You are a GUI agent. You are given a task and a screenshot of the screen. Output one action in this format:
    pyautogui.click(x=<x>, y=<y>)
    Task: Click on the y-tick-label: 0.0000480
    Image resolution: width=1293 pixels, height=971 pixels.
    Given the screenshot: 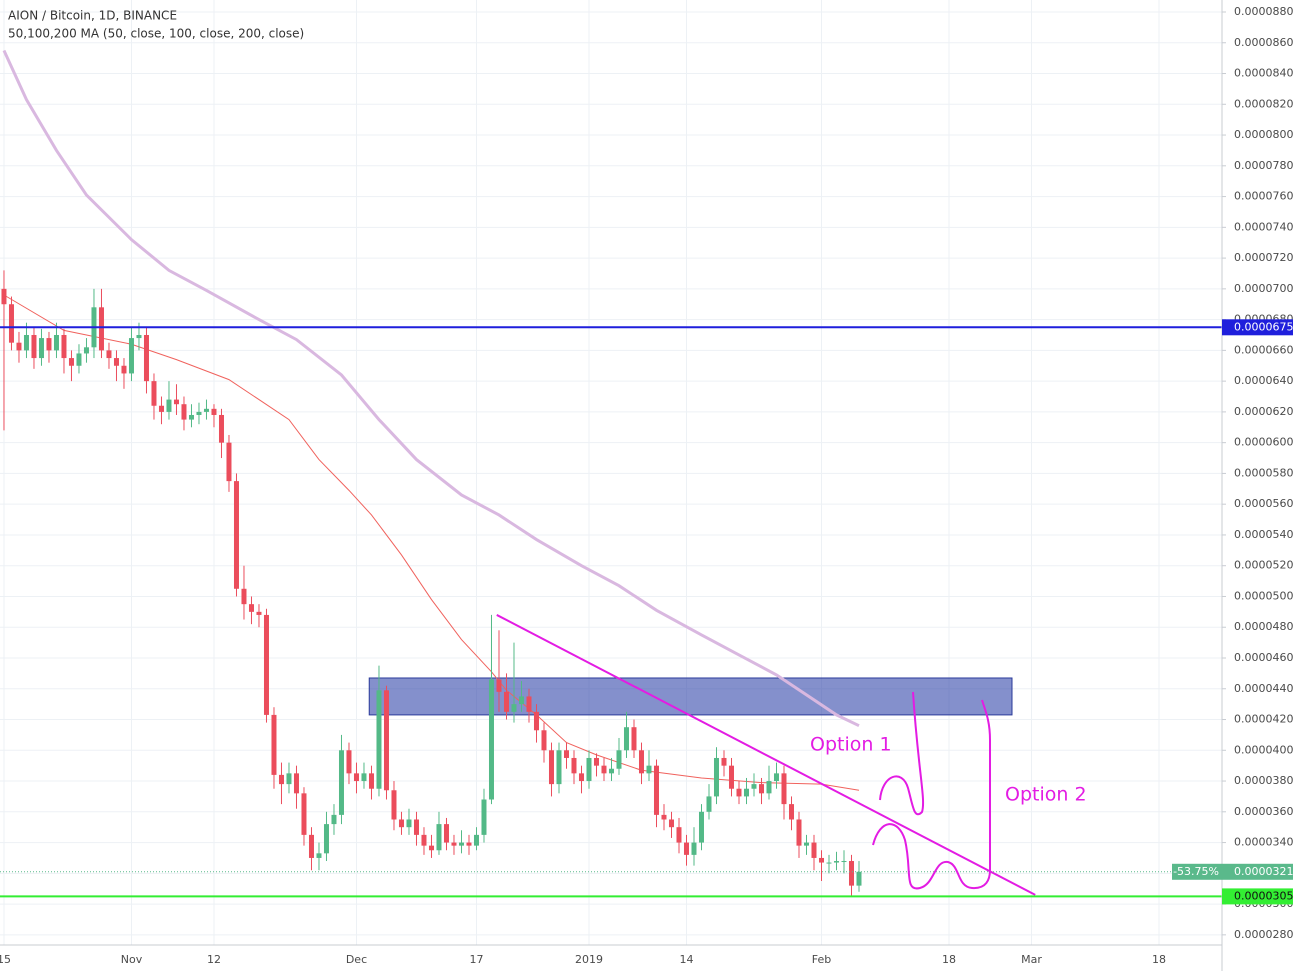 What is the action you would take?
    pyautogui.click(x=1263, y=626)
    